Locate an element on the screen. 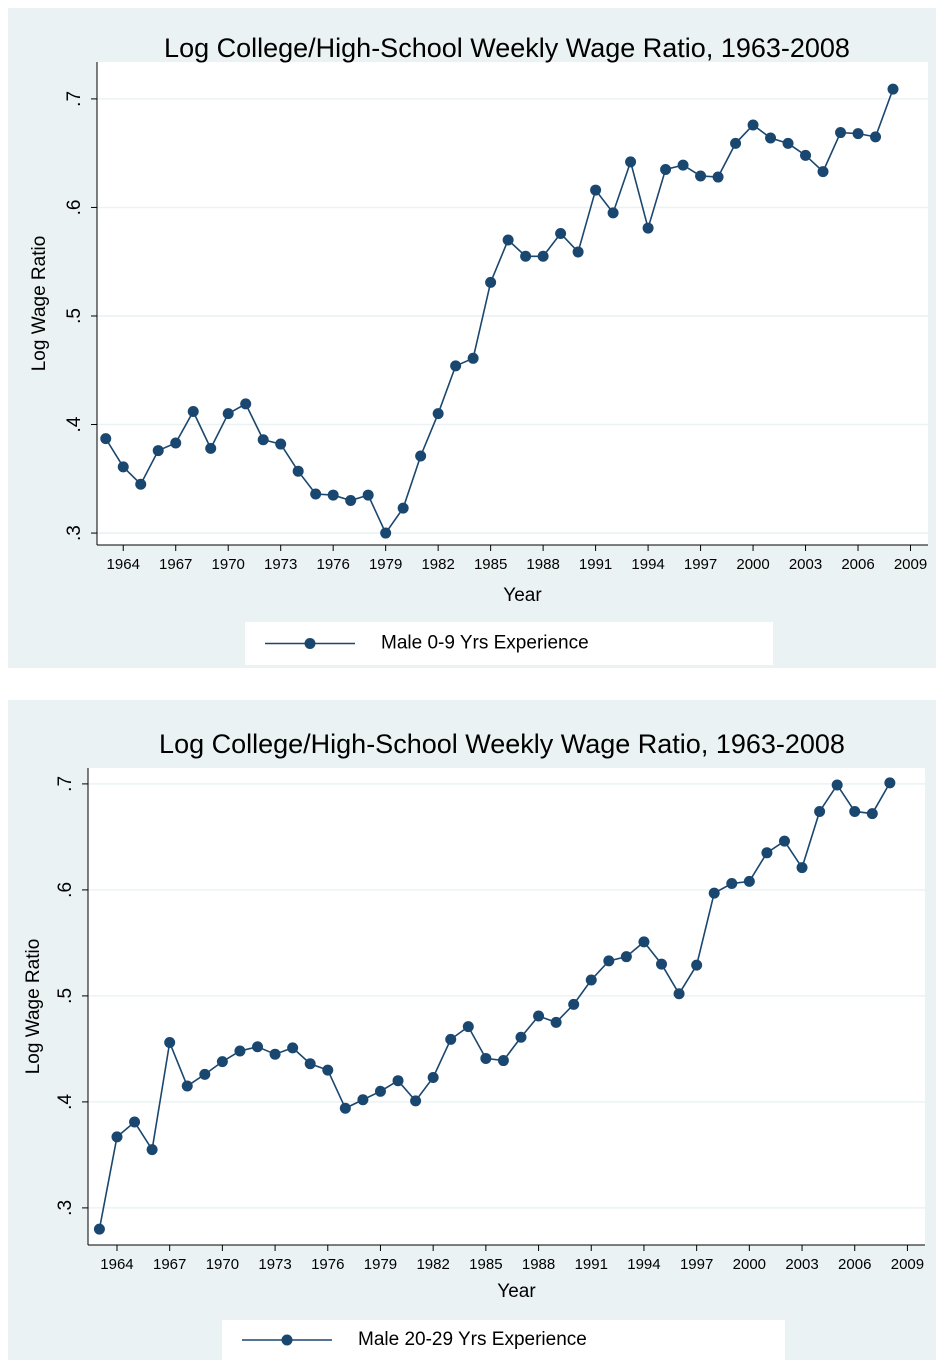 The image size is (936, 1360). x-tick-label: 1985 is located at coordinates (490, 564).